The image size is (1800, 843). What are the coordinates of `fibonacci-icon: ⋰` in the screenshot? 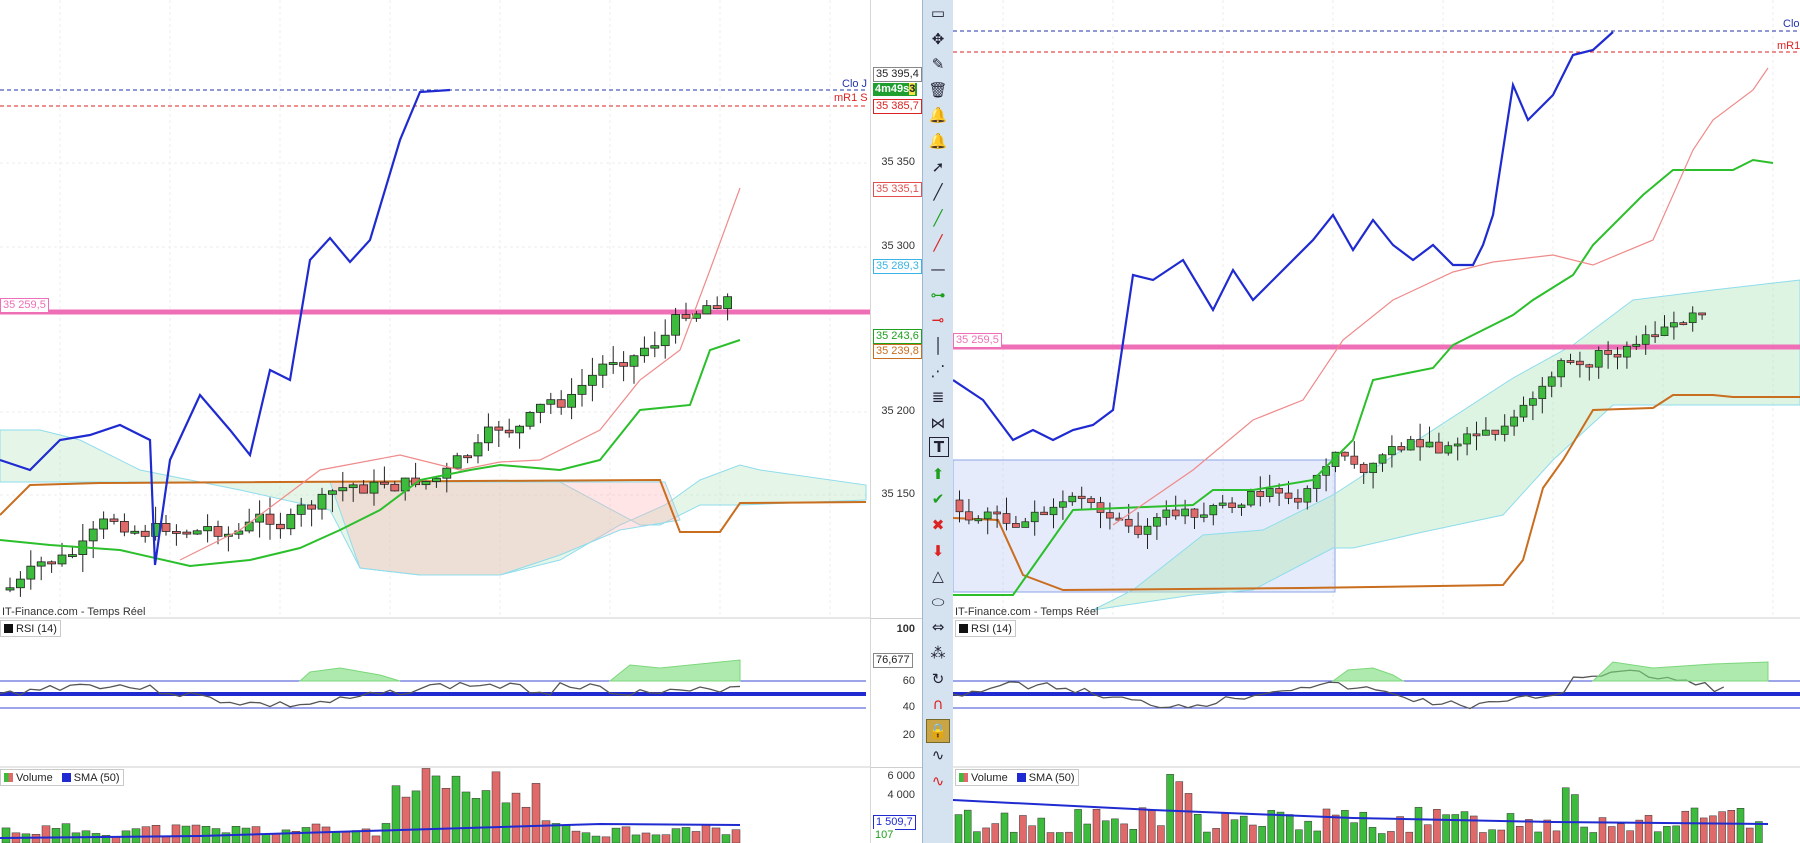 It's located at (938, 371).